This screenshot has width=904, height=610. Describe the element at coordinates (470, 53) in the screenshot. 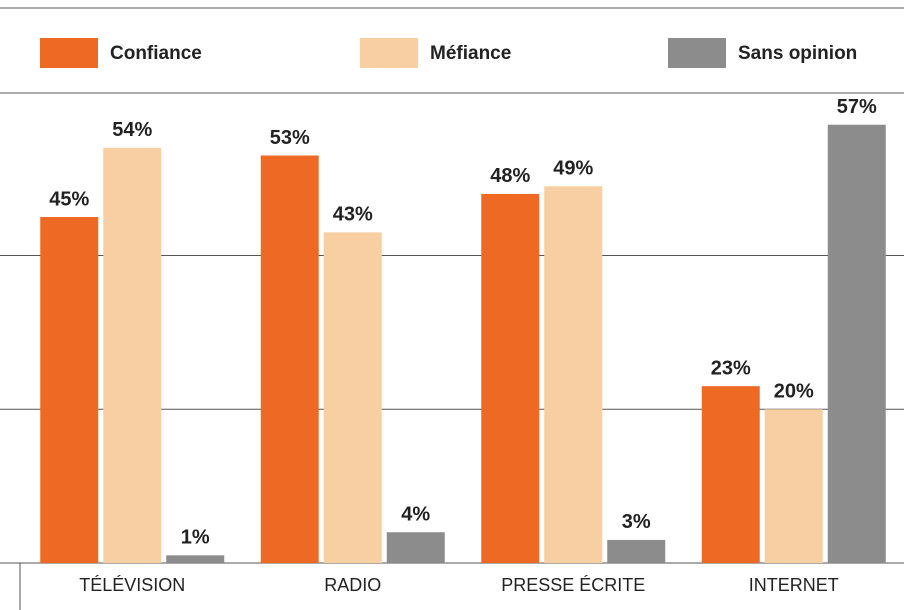

I see `legend-label: Méfiance` at that location.